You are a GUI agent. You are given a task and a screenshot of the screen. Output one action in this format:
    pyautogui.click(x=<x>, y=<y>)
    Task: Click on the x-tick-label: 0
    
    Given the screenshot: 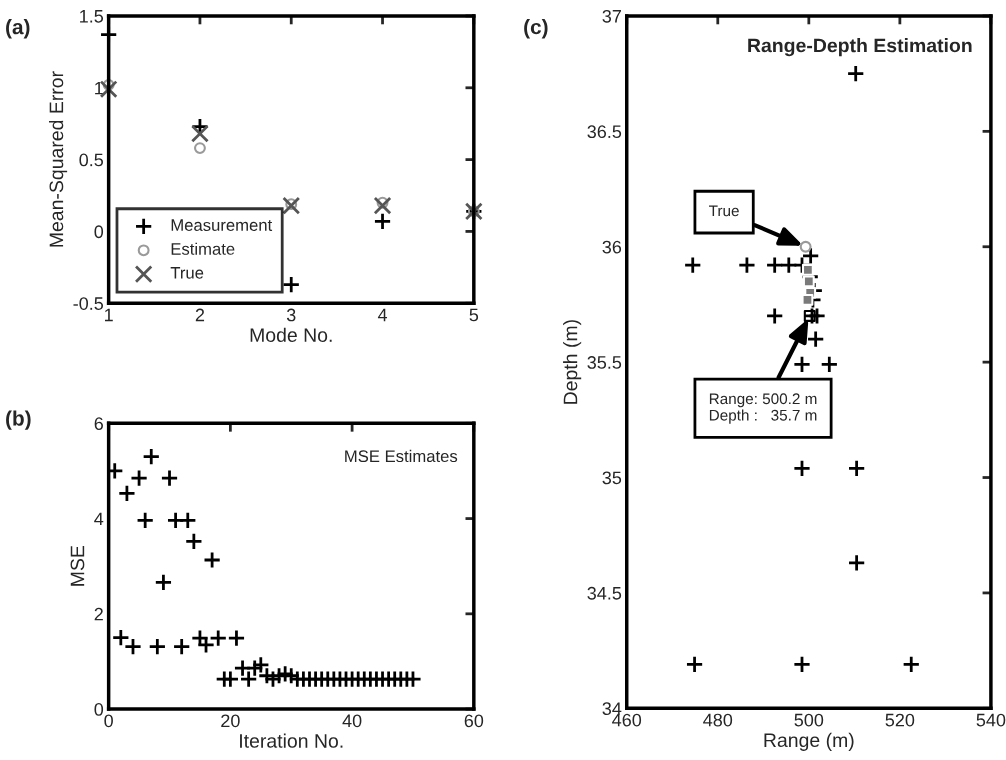 What is the action you would take?
    pyautogui.click(x=108, y=721)
    